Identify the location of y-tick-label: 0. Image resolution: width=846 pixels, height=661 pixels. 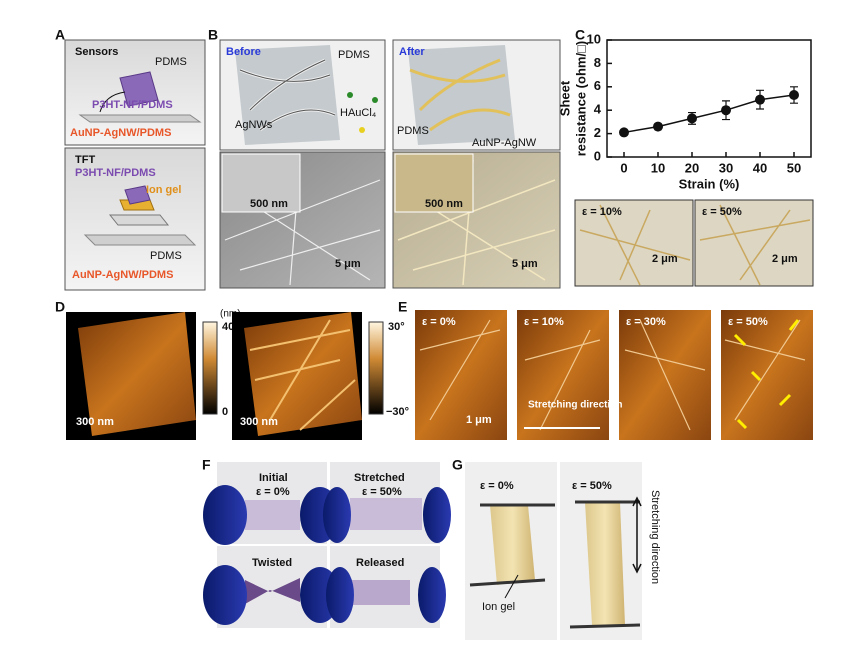
(597, 155).